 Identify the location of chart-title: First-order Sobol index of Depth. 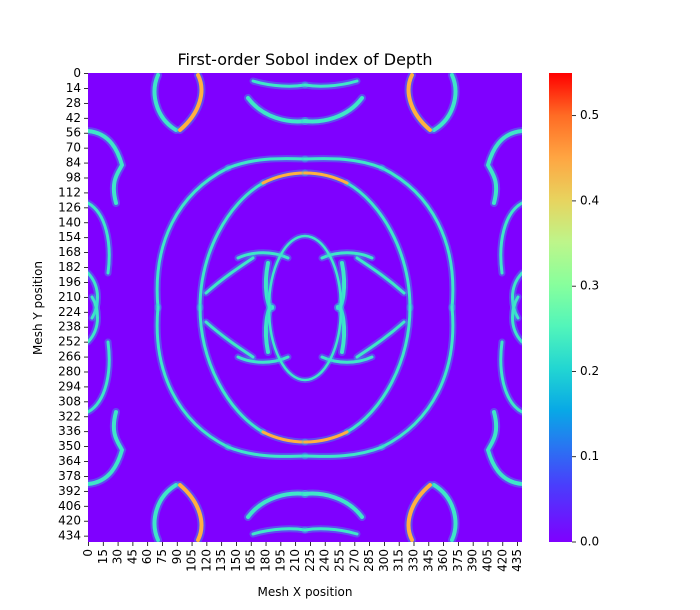
(304, 59).